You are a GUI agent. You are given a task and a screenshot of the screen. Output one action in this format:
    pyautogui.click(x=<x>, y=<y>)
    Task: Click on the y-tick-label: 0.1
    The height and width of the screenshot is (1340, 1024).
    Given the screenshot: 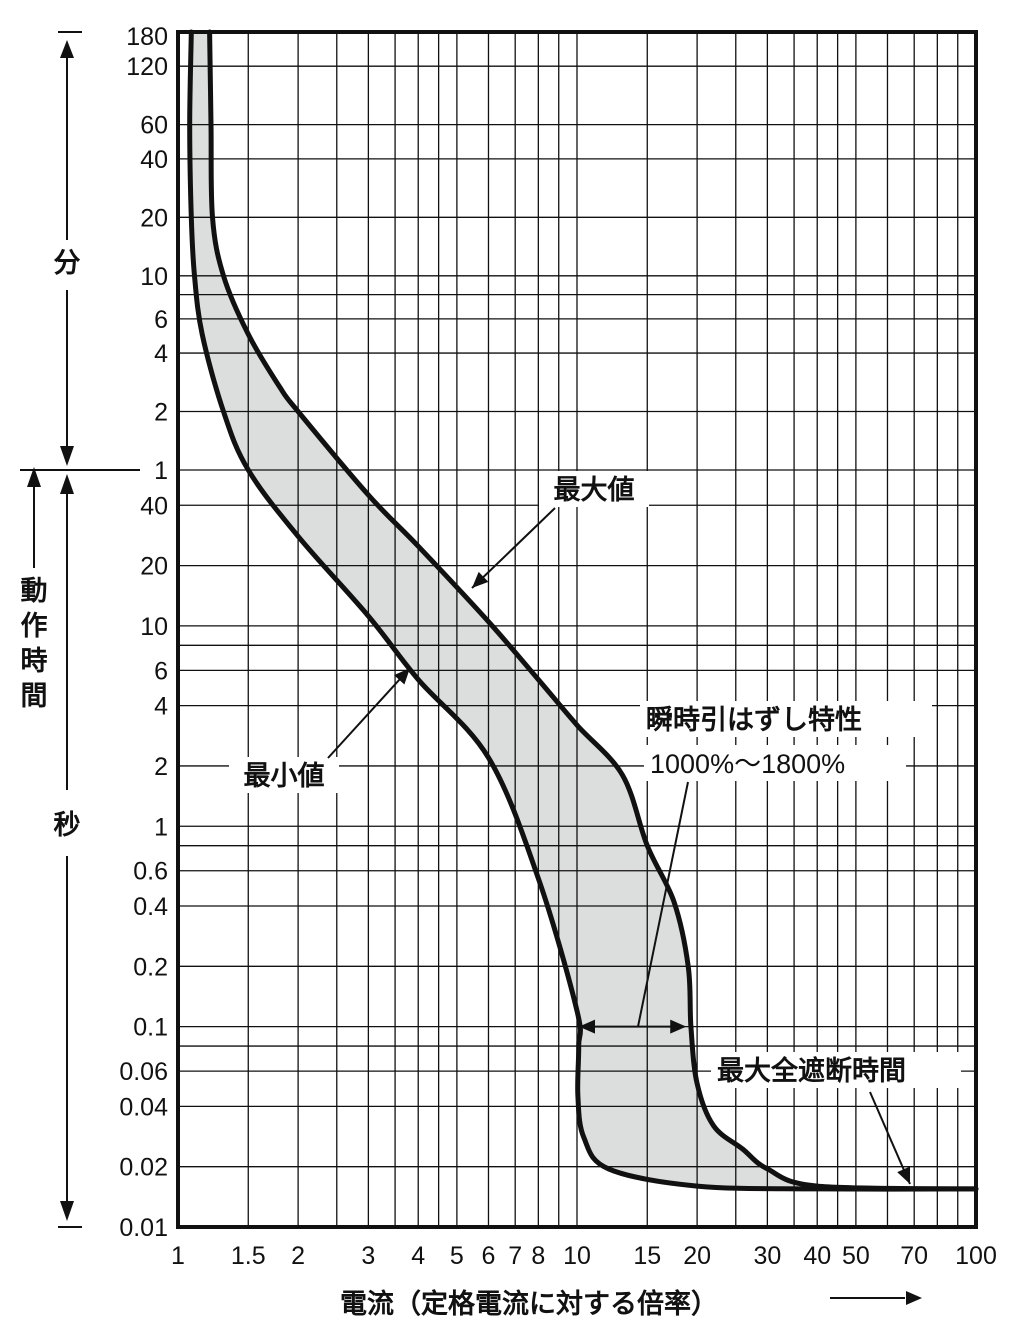 What is the action you would take?
    pyautogui.click(x=150, y=1028)
    